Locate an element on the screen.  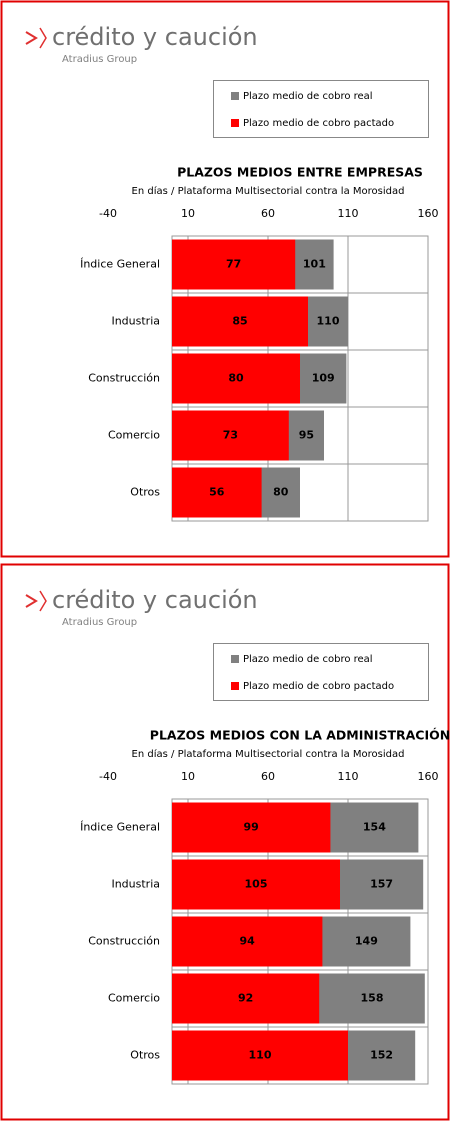
value-label: 95 is located at coordinates (306, 435).